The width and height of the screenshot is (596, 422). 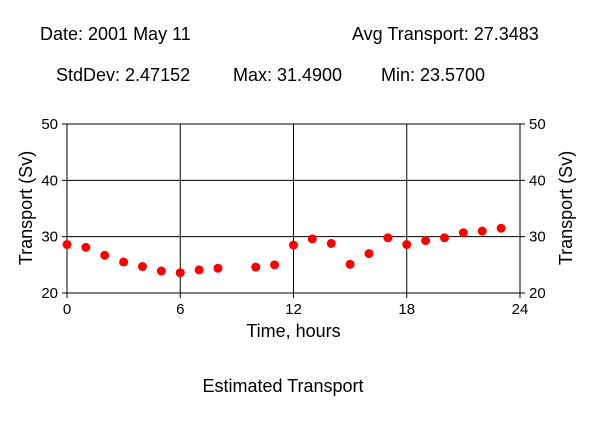 What do you see at coordinates (49, 124) in the screenshot?
I see `y-tick-label-left: 50` at bounding box center [49, 124].